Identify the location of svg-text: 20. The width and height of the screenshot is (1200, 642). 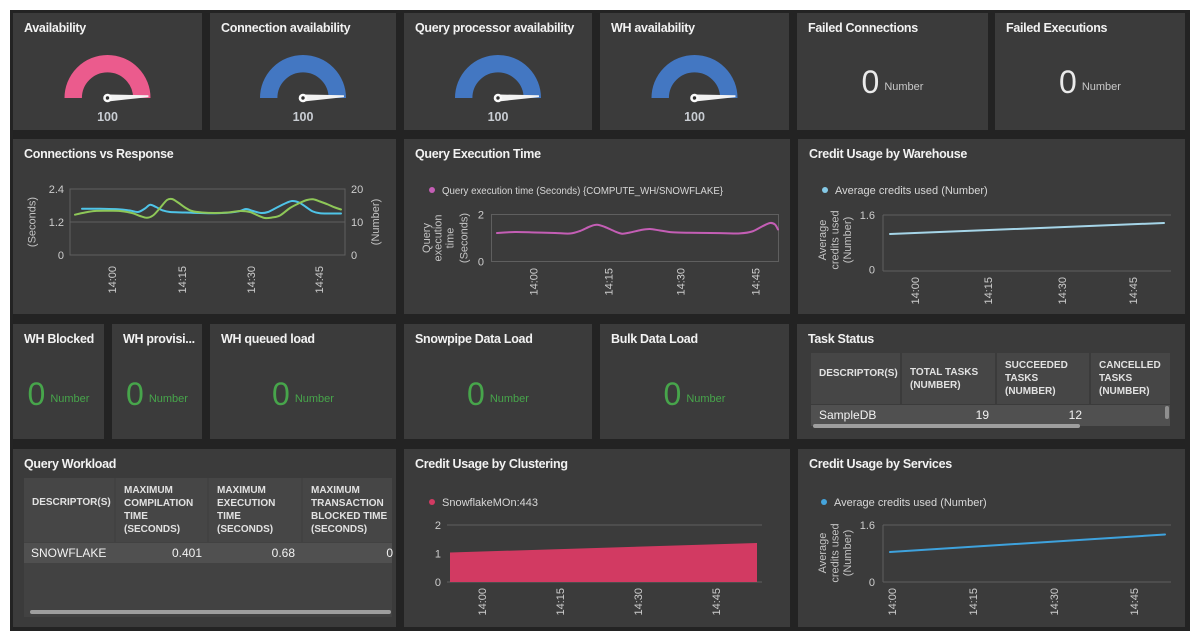
(357, 190).